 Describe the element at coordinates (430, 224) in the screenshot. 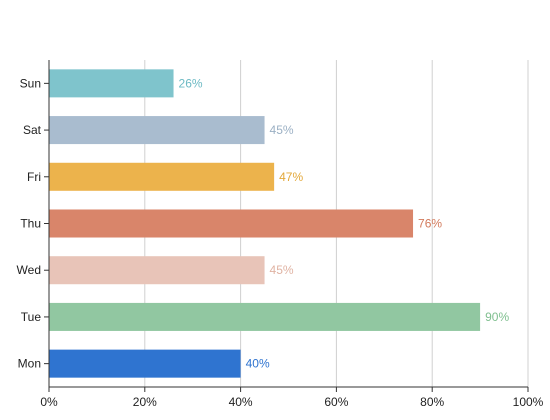

I see `data-label-thu: 76%` at that location.